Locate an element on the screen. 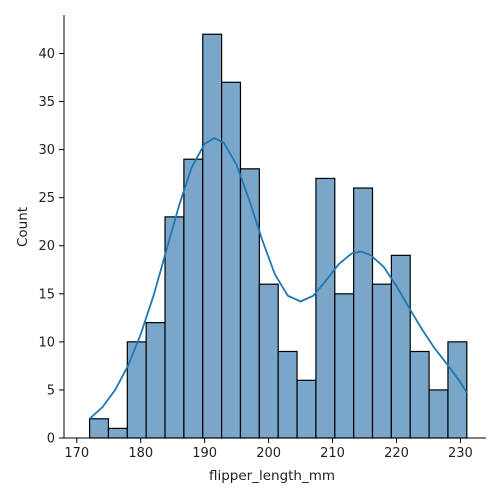 This screenshot has width=500, height=500. x-tick-label: 230 is located at coordinates (460, 453).